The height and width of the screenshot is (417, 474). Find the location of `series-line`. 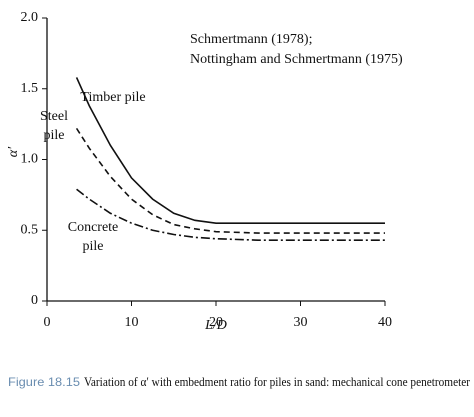

series-line is located at coordinates (230, 214).